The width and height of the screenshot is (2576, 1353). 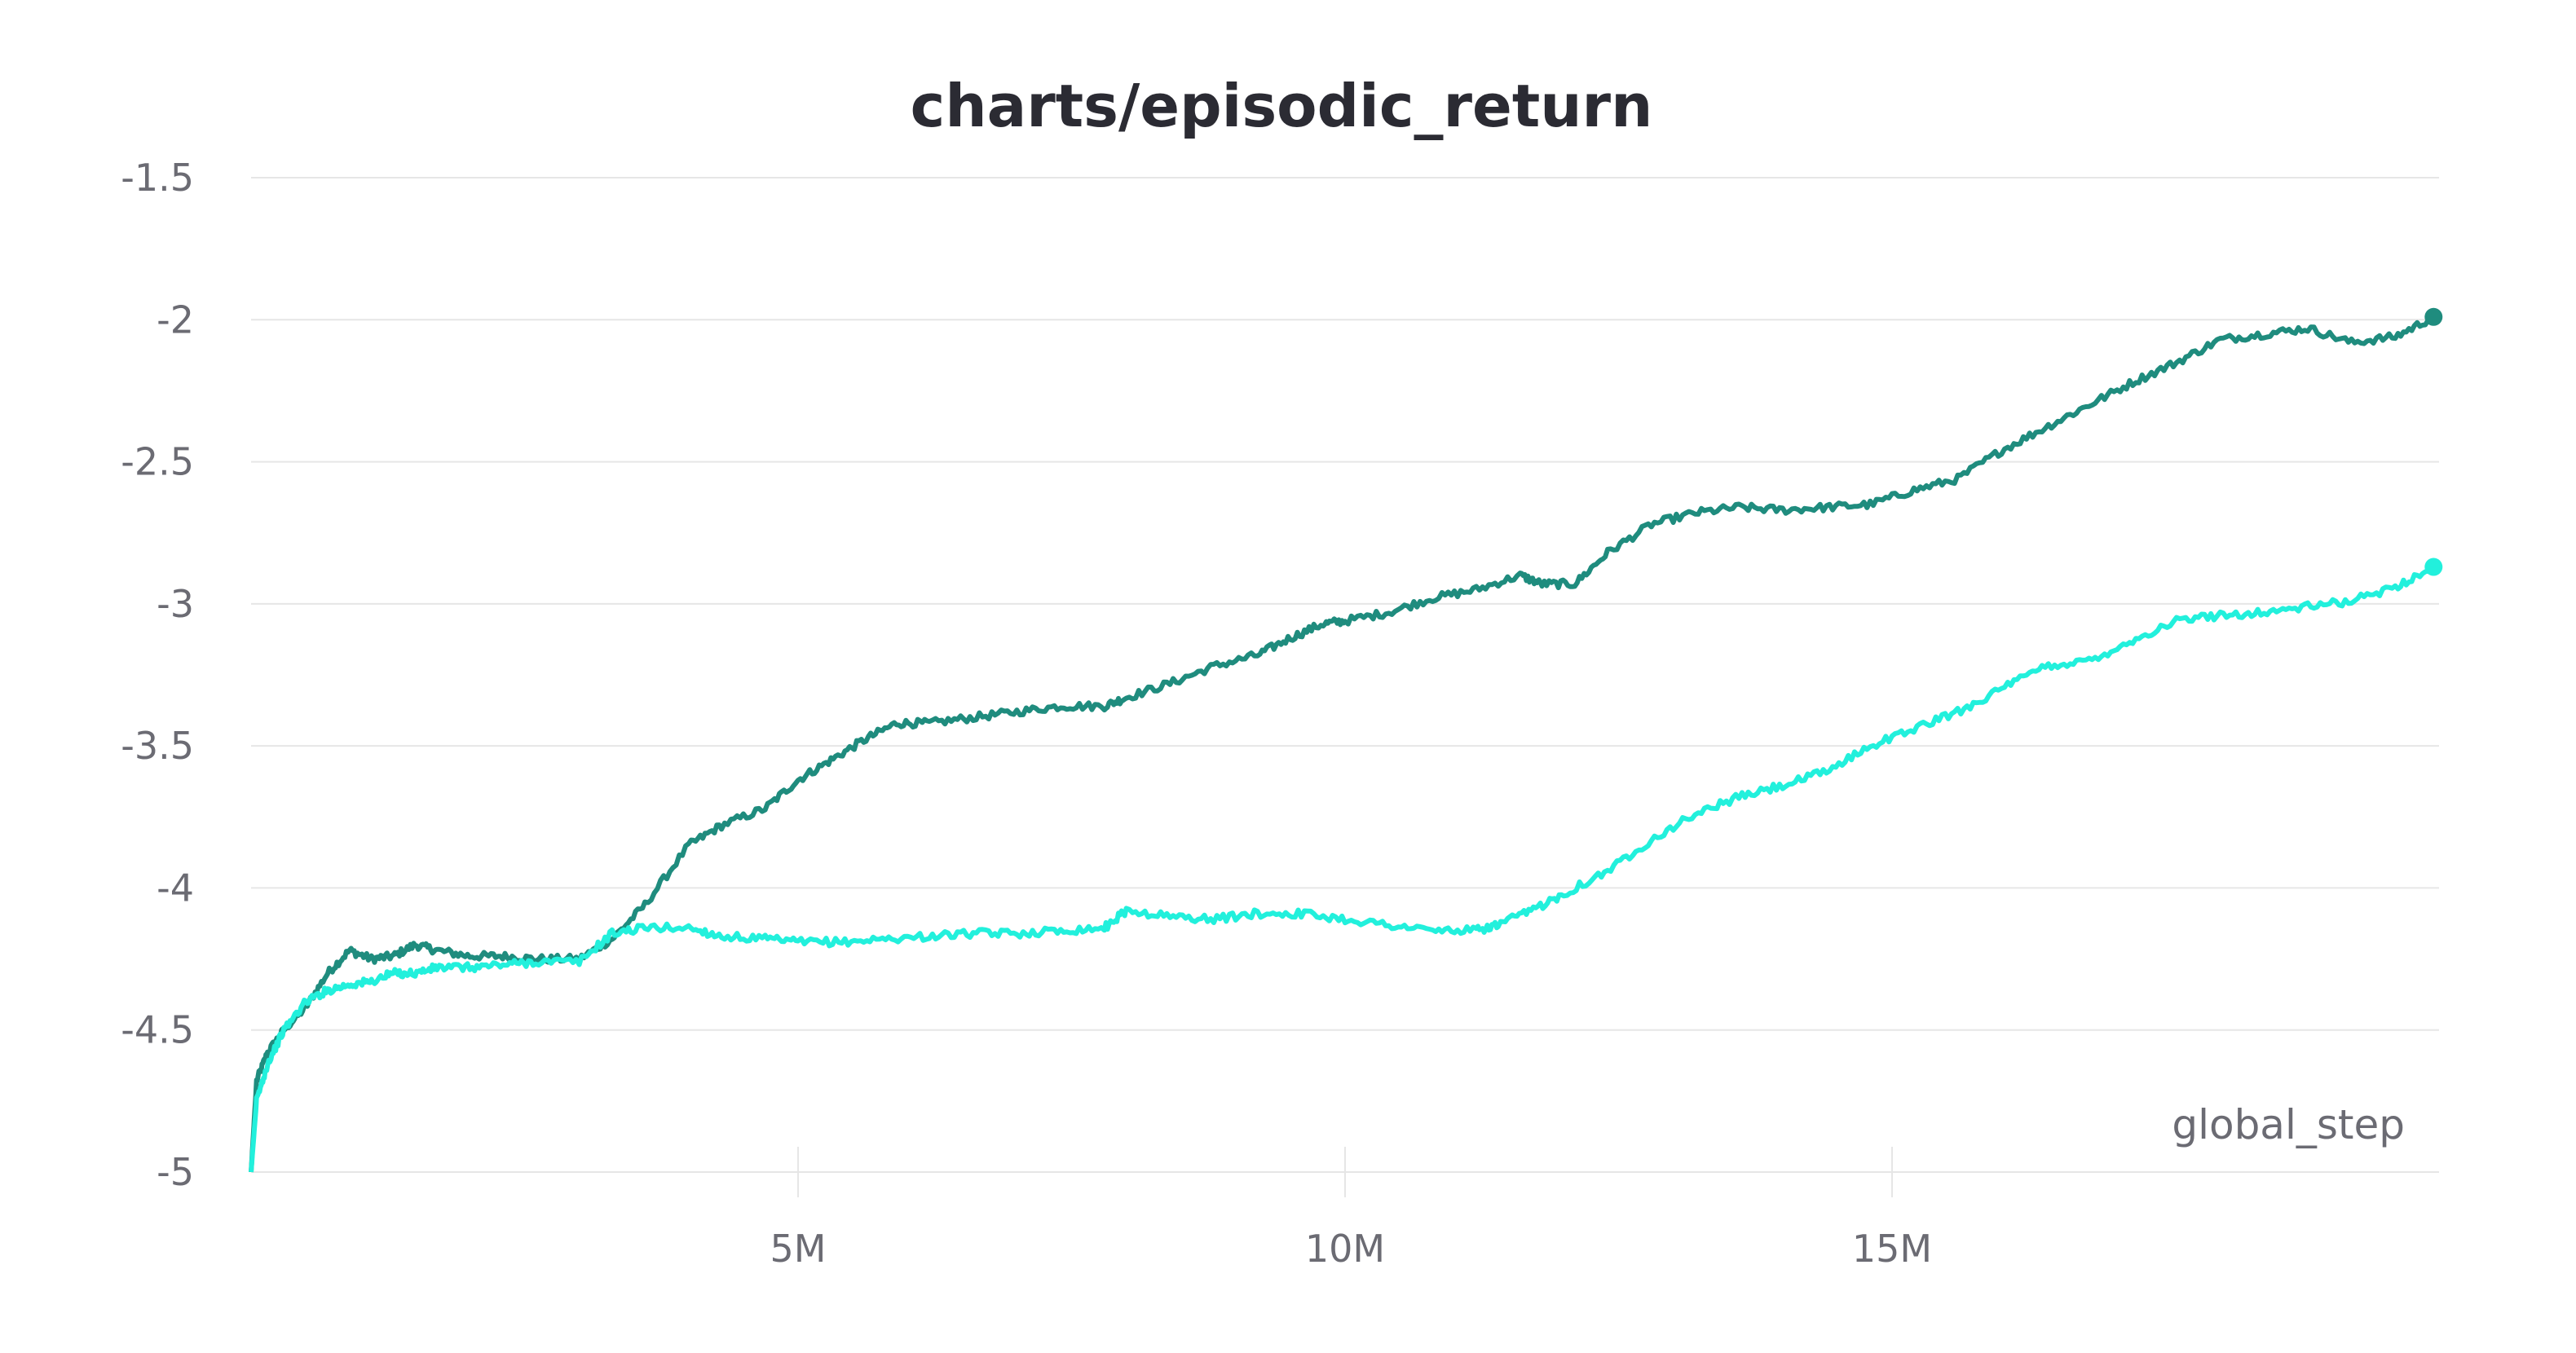 What do you see at coordinates (1892, 1249) in the screenshot?
I see `x-tick-label: 15M` at bounding box center [1892, 1249].